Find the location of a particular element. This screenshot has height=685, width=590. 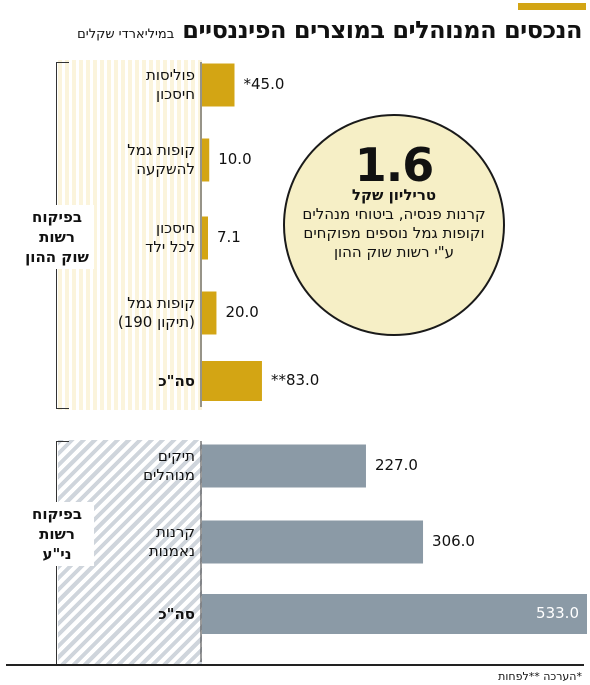

group-label-line: שוק ההון is located at coordinates (57, 257).